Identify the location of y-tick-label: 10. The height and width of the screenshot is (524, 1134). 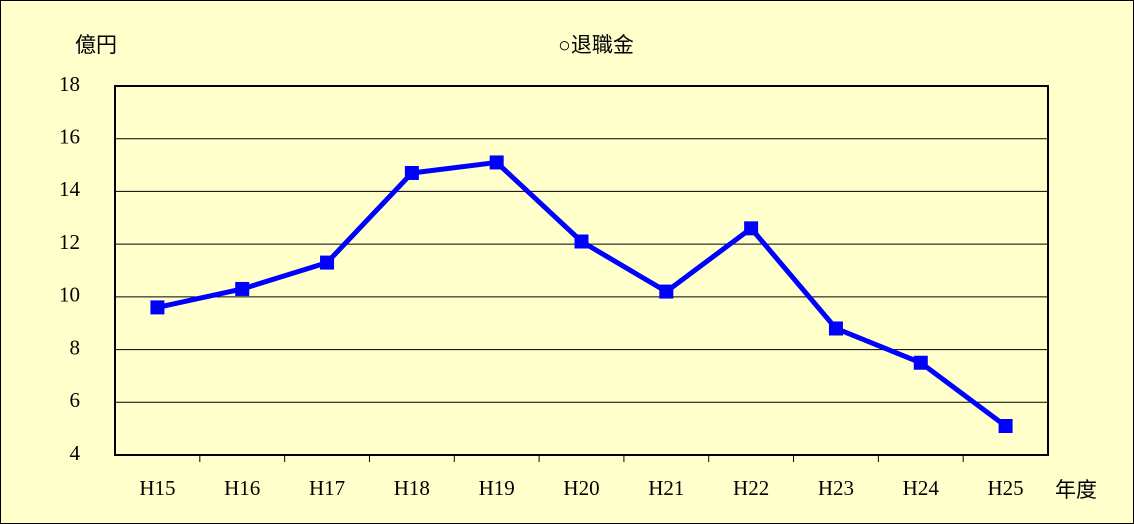
(69, 295).